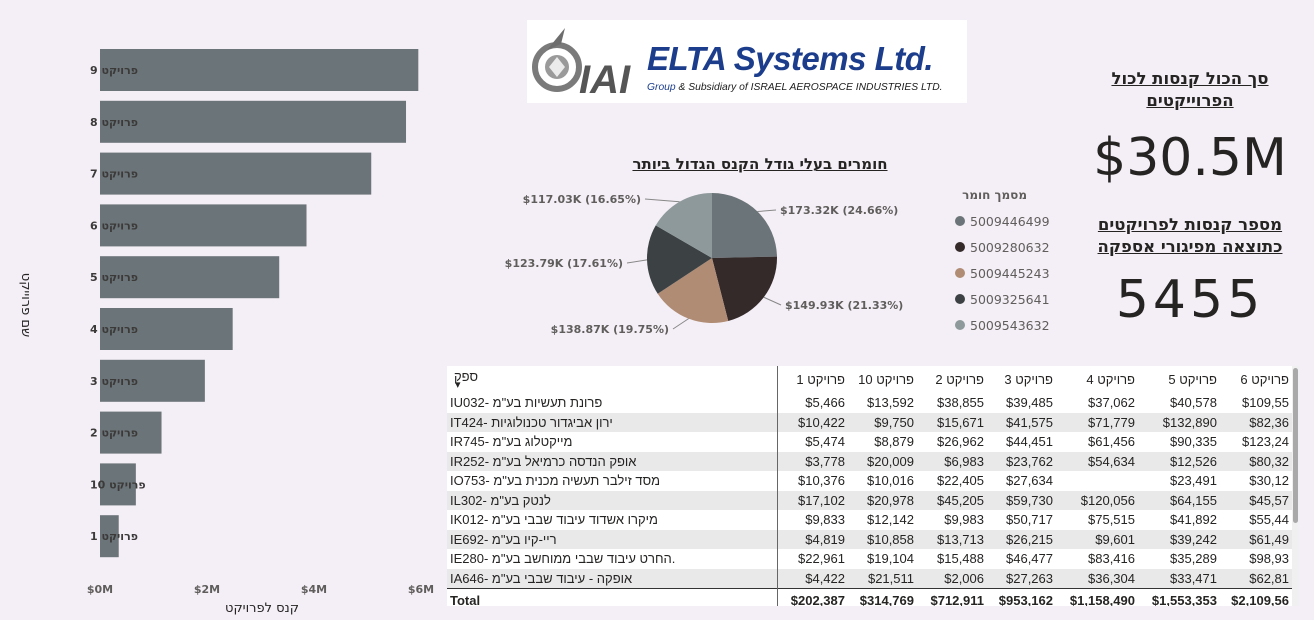 This screenshot has height=620, width=1314. What do you see at coordinates (1193, 403) in the screenshot?
I see `fine-cell: $40,578` at bounding box center [1193, 403].